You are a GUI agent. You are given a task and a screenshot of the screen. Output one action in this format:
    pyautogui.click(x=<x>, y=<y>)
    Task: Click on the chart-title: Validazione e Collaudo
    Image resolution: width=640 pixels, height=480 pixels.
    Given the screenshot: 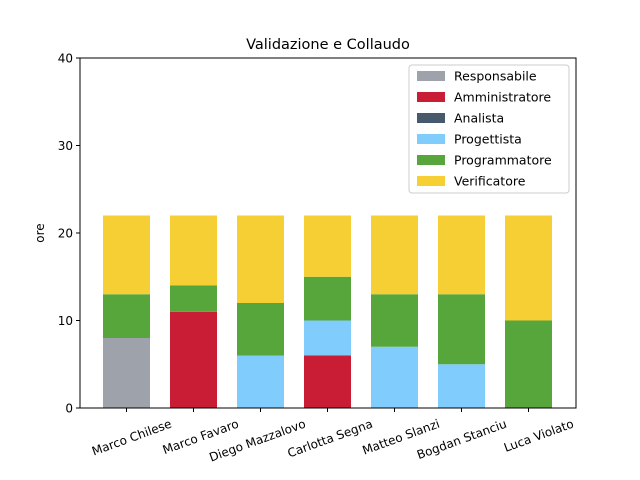 What is the action you would take?
    pyautogui.click(x=328, y=45)
    